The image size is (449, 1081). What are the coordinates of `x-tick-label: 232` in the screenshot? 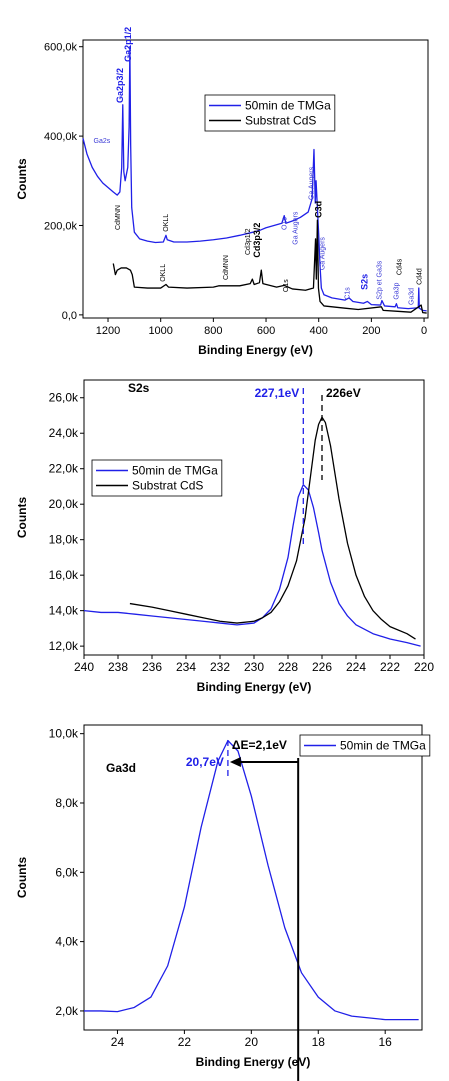 It's located at (220, 667).